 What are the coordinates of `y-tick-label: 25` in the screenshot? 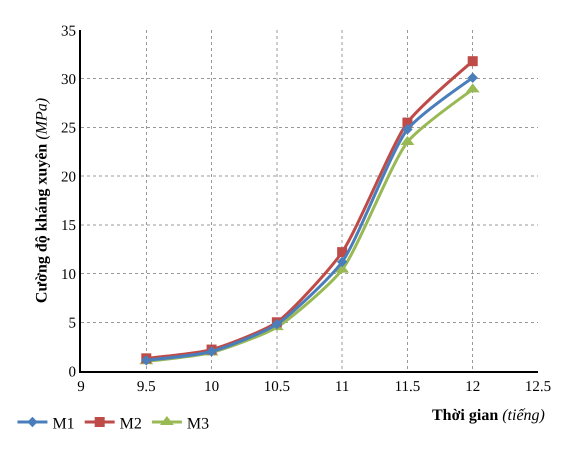 It's located at (68, 128).